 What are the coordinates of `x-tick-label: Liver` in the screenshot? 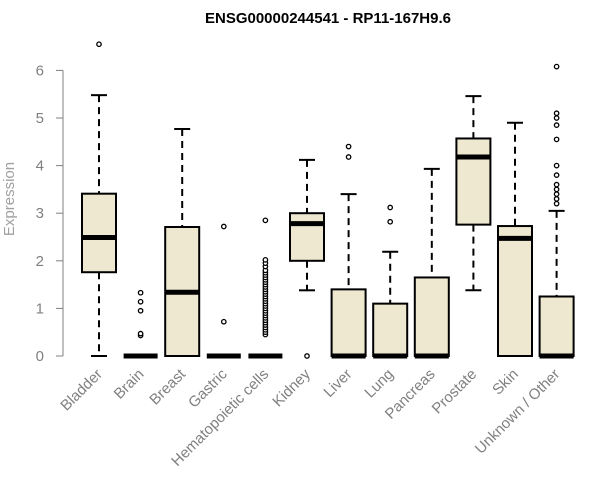 It's located at (337, 383).